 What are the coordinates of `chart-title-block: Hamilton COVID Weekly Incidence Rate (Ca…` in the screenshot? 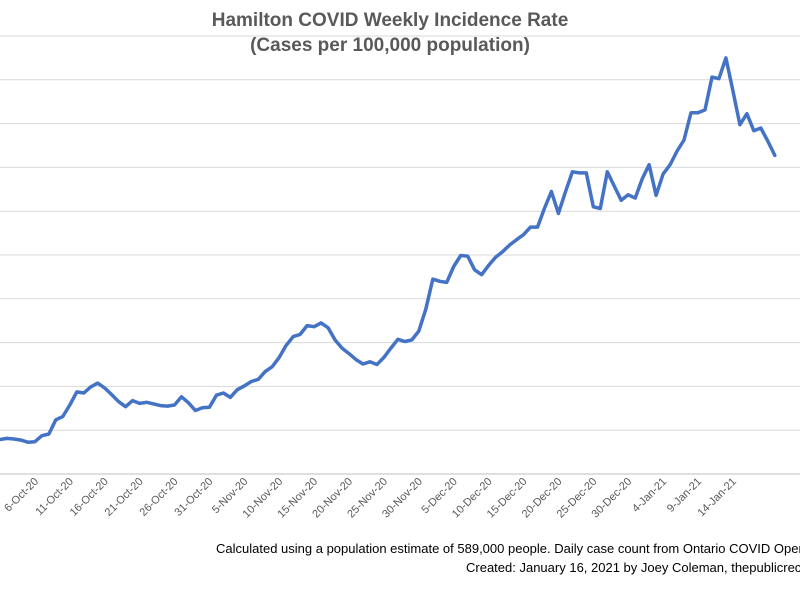 It's located at (390, 33).